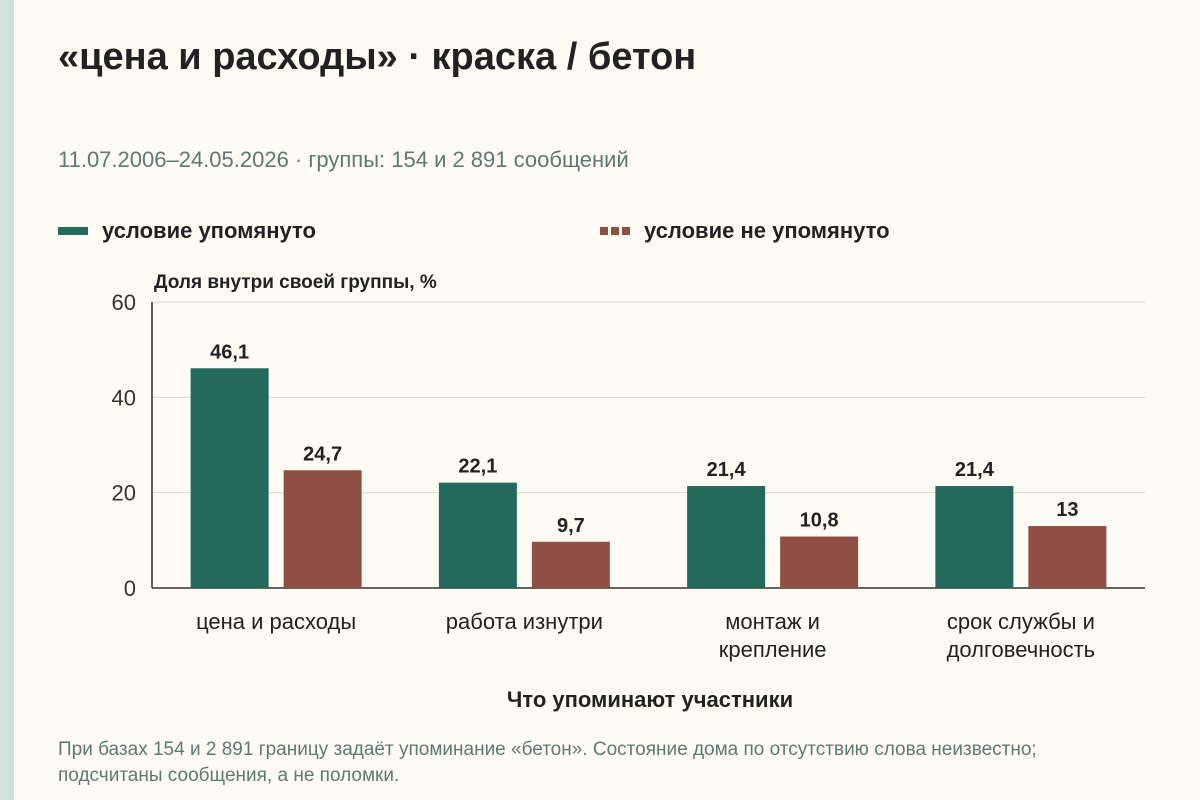 The image size is (1200, 800). I want to click on y-tick-label: 0, so click(130, 588).